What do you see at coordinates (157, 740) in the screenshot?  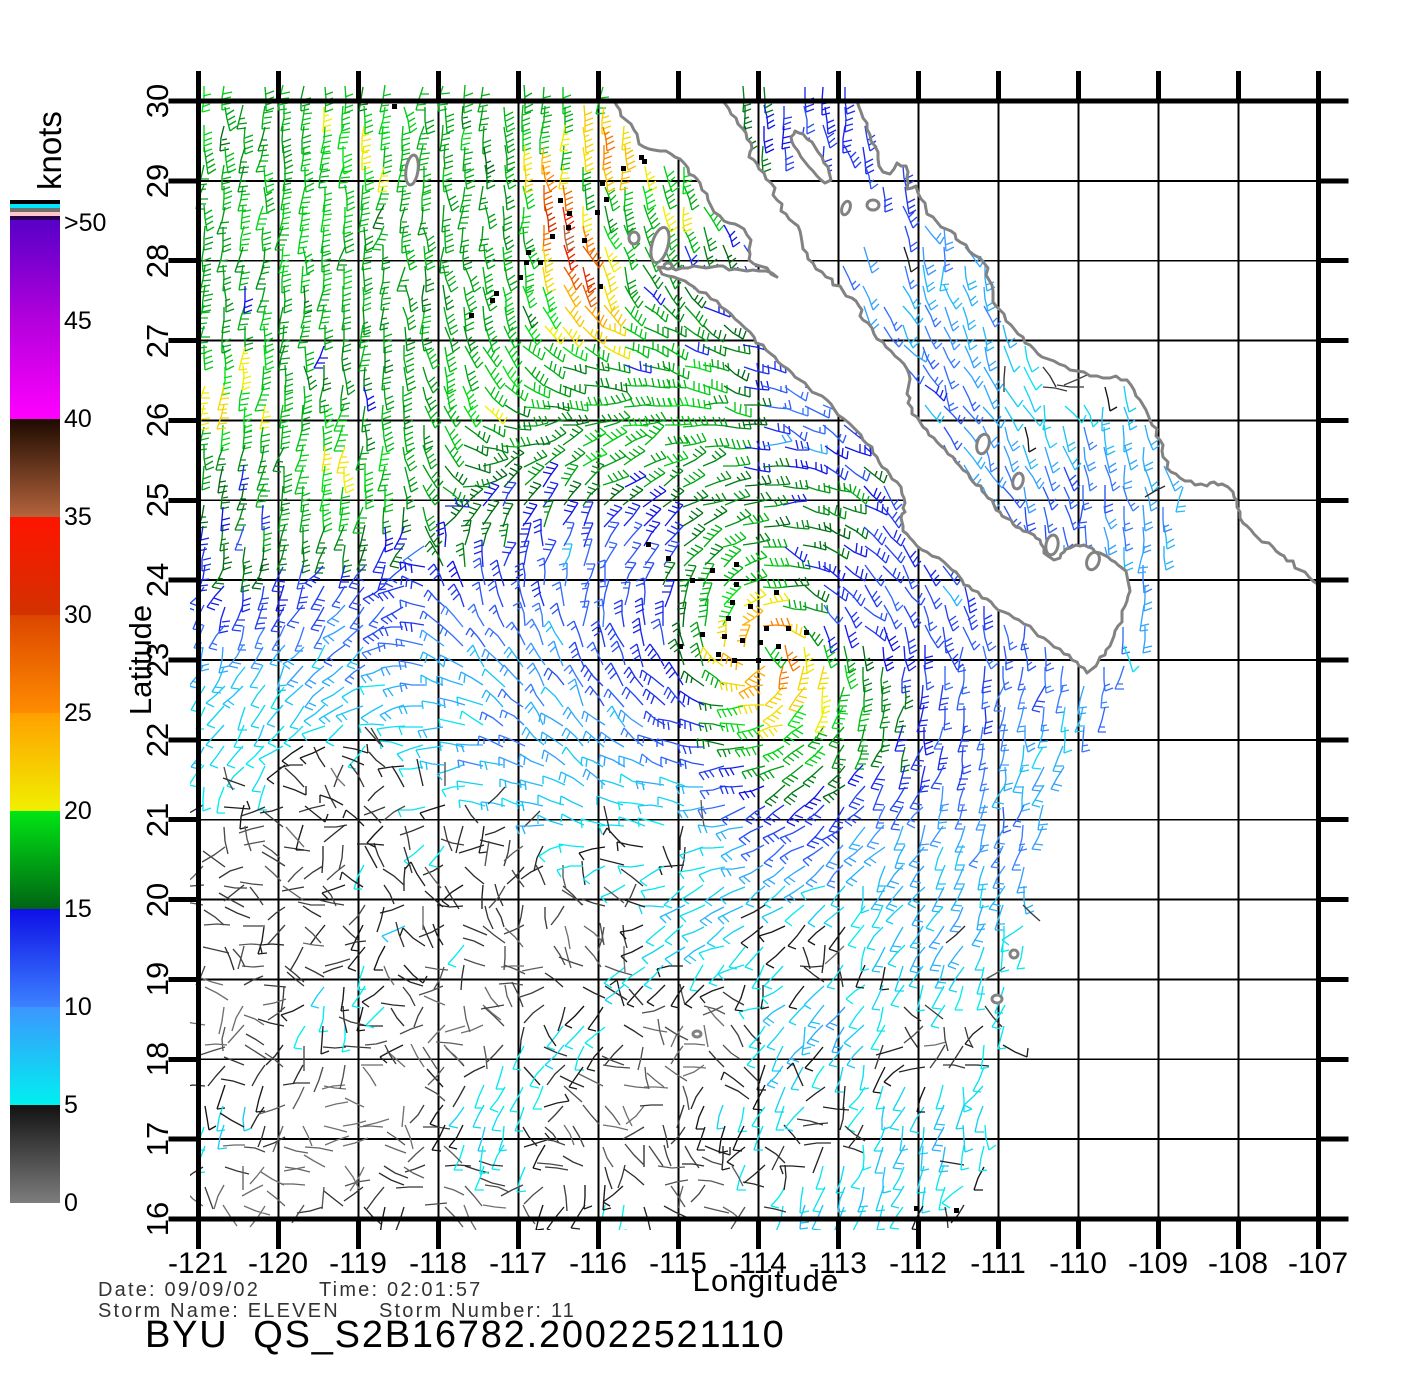 I see `svg-text: 22` at bounding box center [157, 740].